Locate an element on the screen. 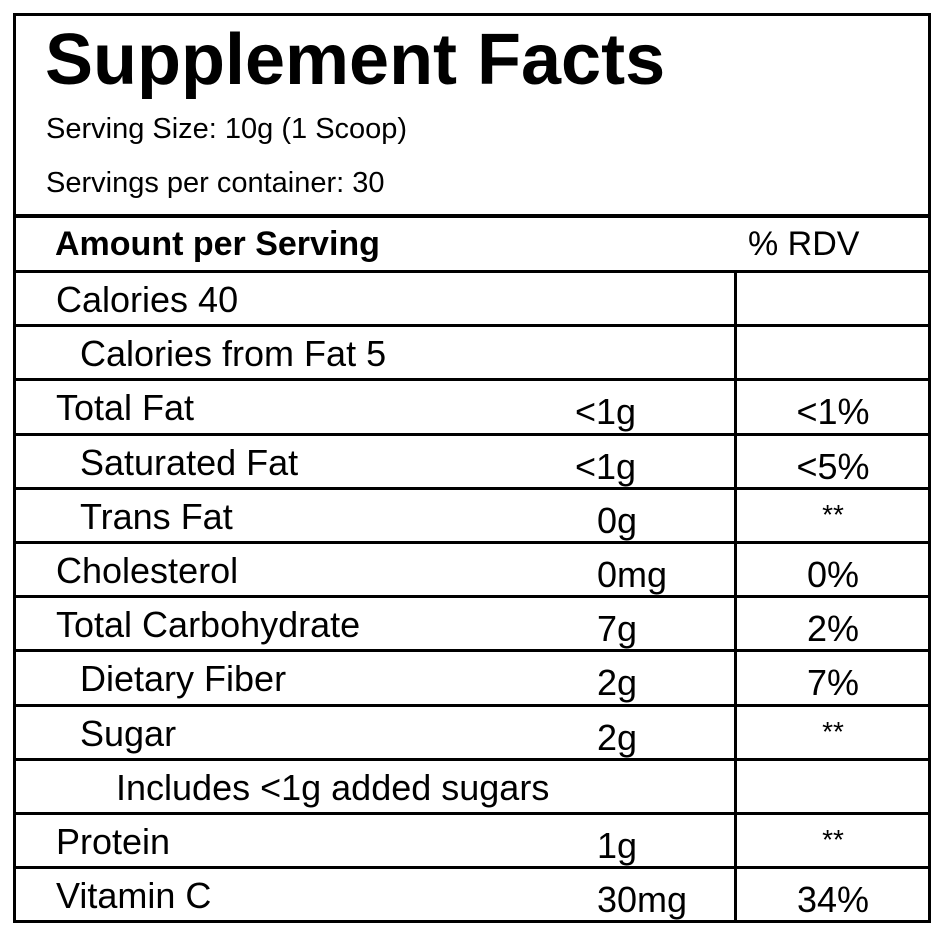 The height and width of the screenshot is (932, 944). nutrient-amount: 0g is located at coordinates (617, 520).